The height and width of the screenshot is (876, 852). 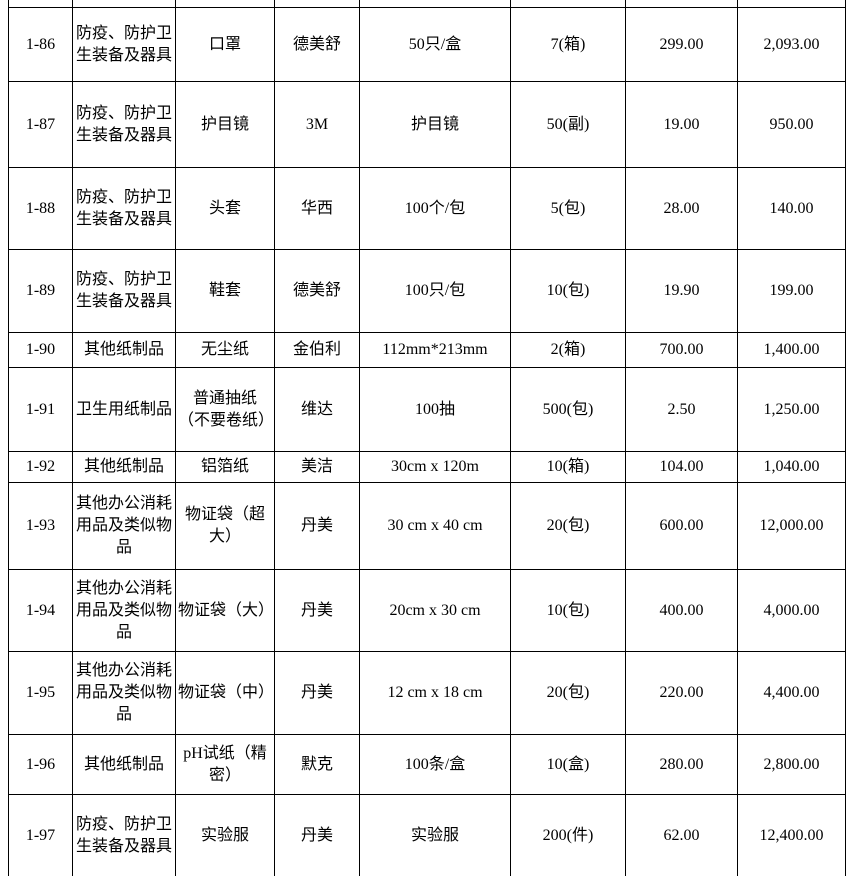 I want to click on table-row-partial, so click(x=427, y=4).